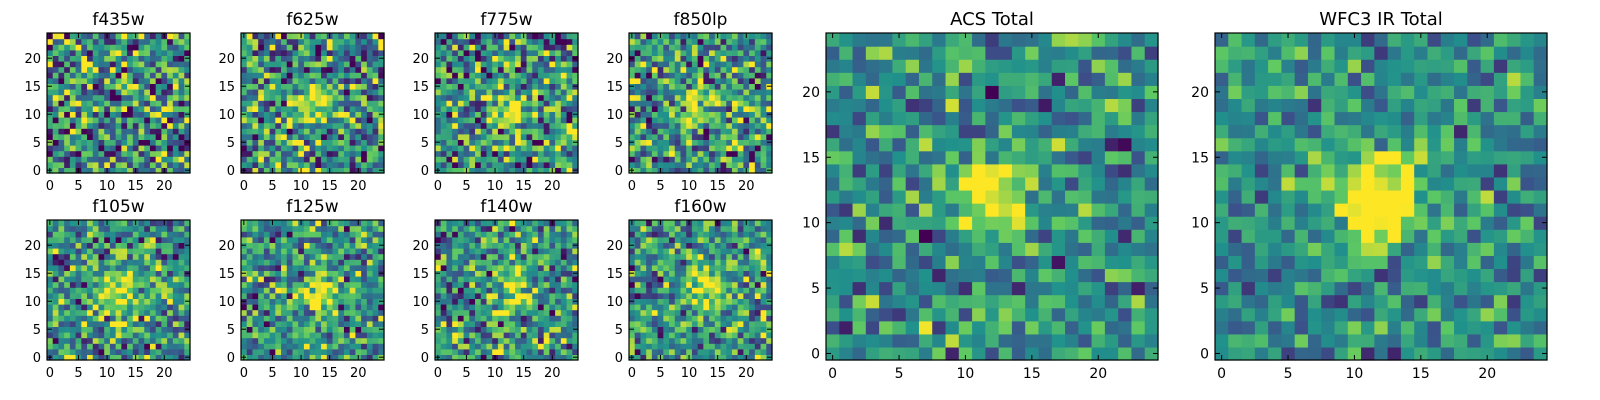 The width and height of the screenshot is (1600, 400). Describe the element at coordinates (506, 20) in the screenshot. I see `chart-title: f775w` at that location.